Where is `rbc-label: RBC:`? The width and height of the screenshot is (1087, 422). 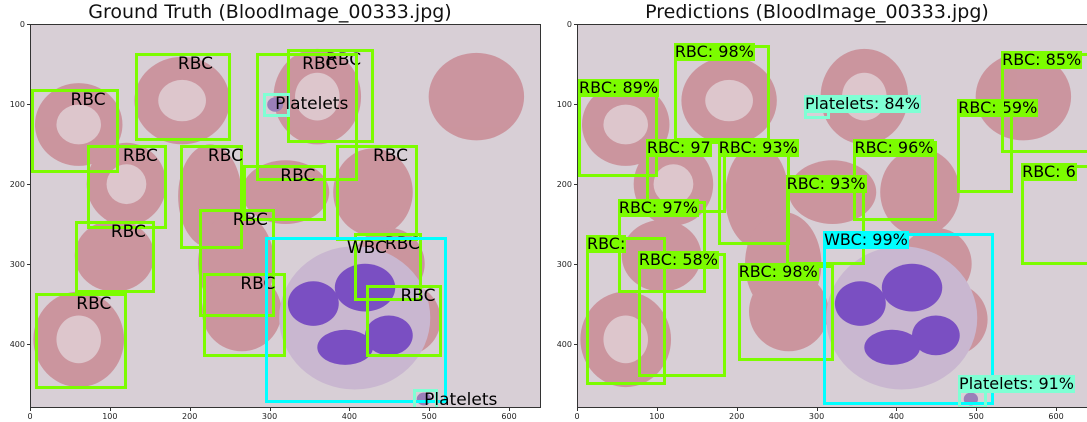 rbc-label: RBC: is located at coordinates (606, 243).